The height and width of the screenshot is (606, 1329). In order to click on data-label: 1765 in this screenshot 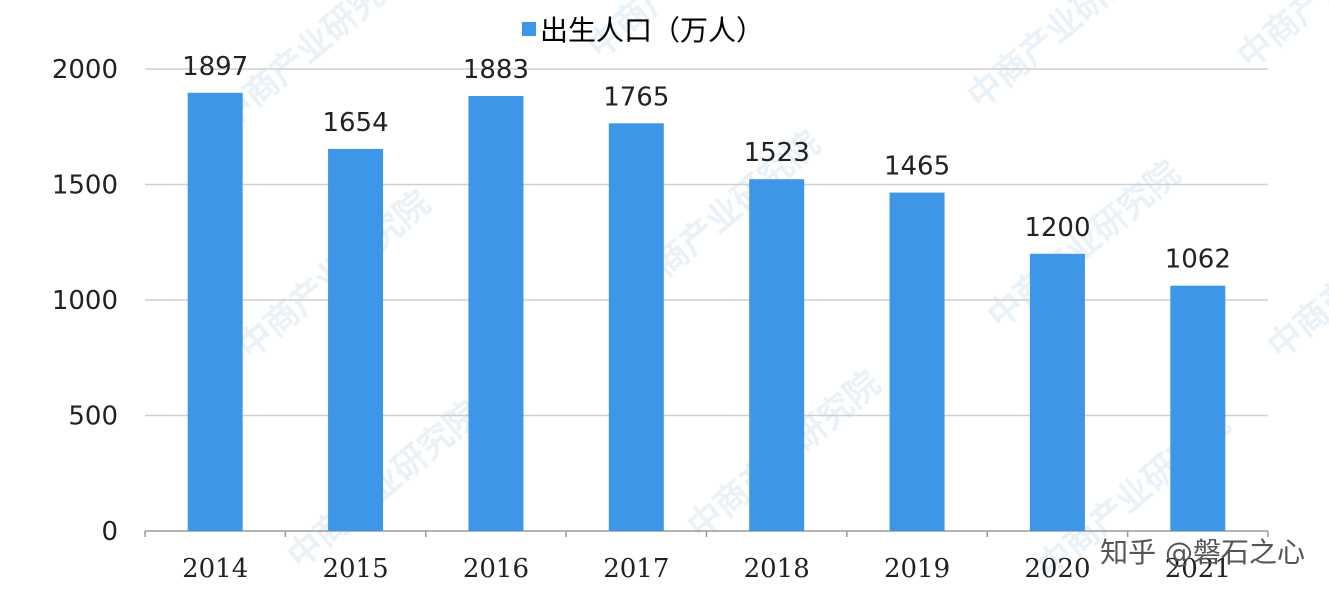, I will do `click(636, 97)`.